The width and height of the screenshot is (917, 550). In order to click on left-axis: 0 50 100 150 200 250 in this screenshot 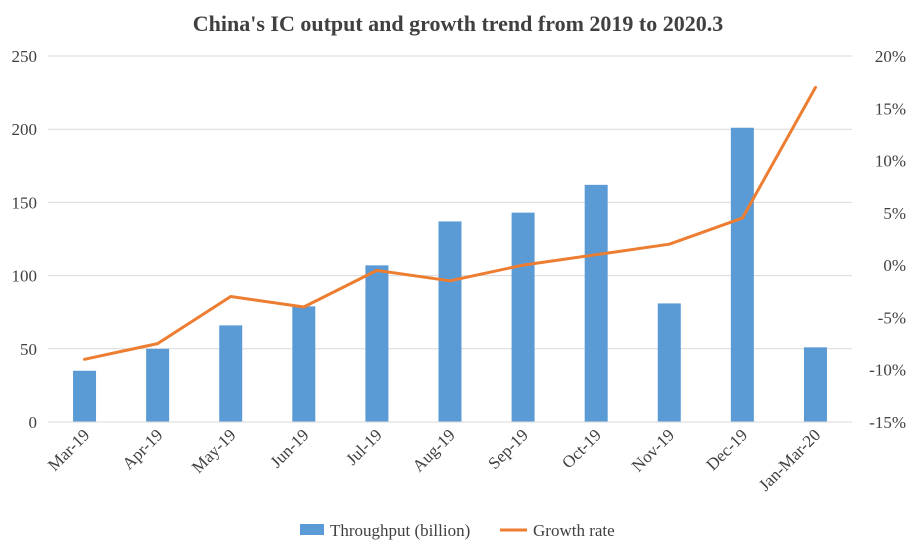, I will do `click(25, 239)`.